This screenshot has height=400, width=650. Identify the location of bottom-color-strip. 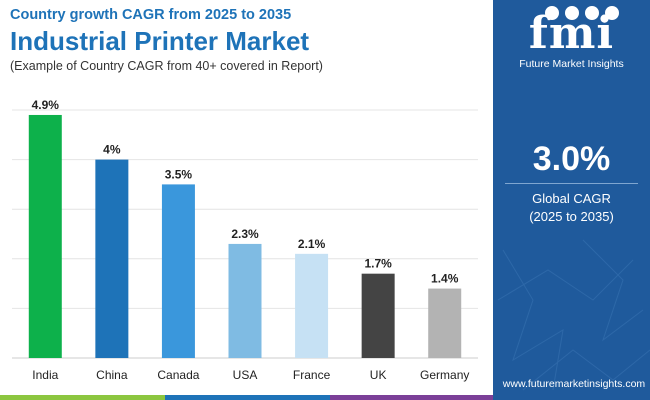
(325, 397).